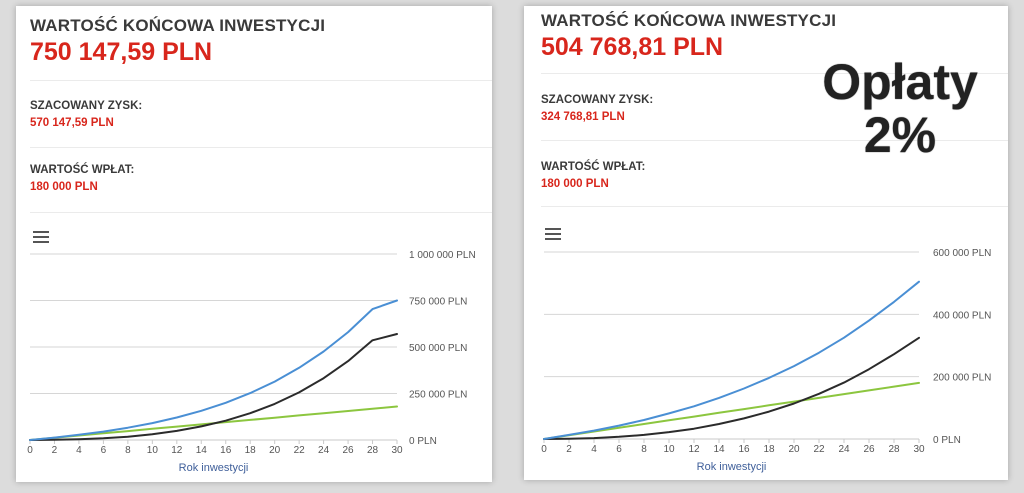 The image size is (1024, 493). Describe the element at coordinates (438, 302) in the screenshot. I see `y-tick-label: 750 000 PLN` at that location.